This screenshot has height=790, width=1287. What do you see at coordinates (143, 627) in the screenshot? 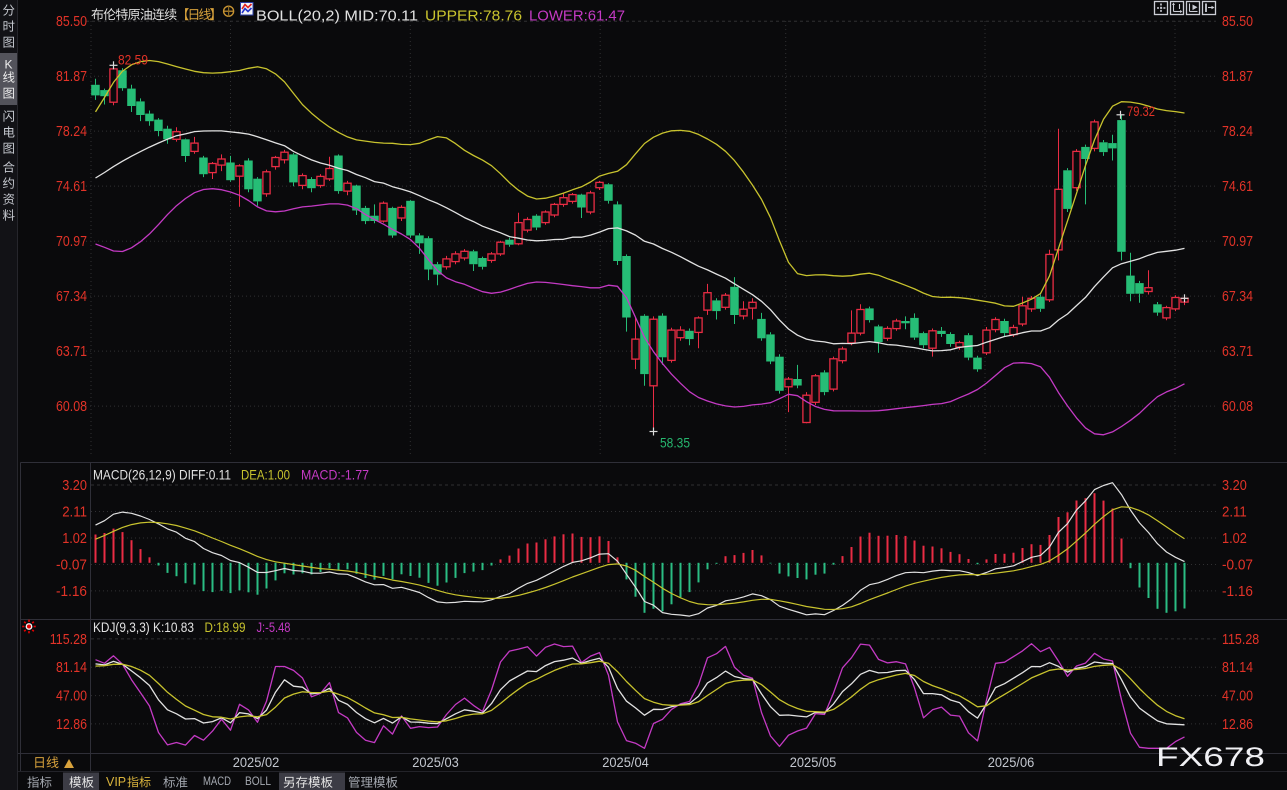
I see `svg-text: KDJ(9,3,3) K:10.83` at bounding box center [143, 627].